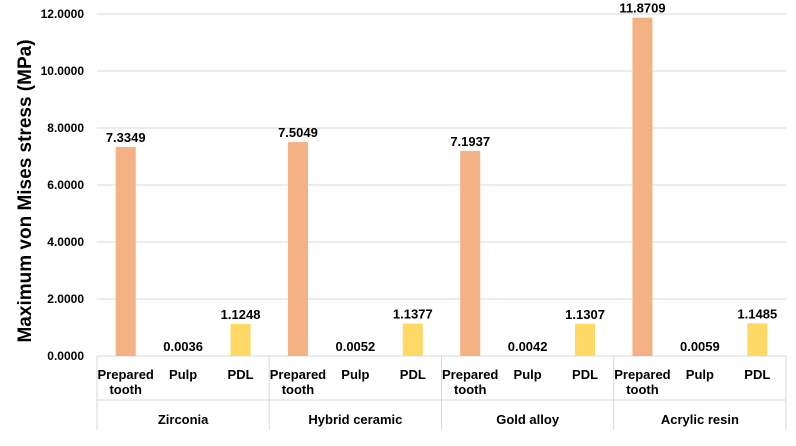 This screenshot has height=446, width=796. Describe the element at coordinates (65, 128) in the screenshot. I see `y-tick-label: 8.0000` at that location.